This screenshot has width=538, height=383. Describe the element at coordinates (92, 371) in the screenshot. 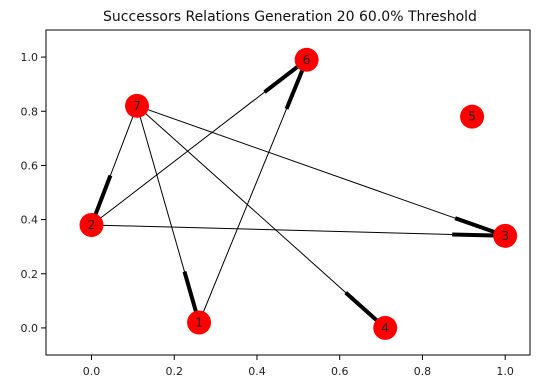

I see `x-tick-label: 0.0` at that location.